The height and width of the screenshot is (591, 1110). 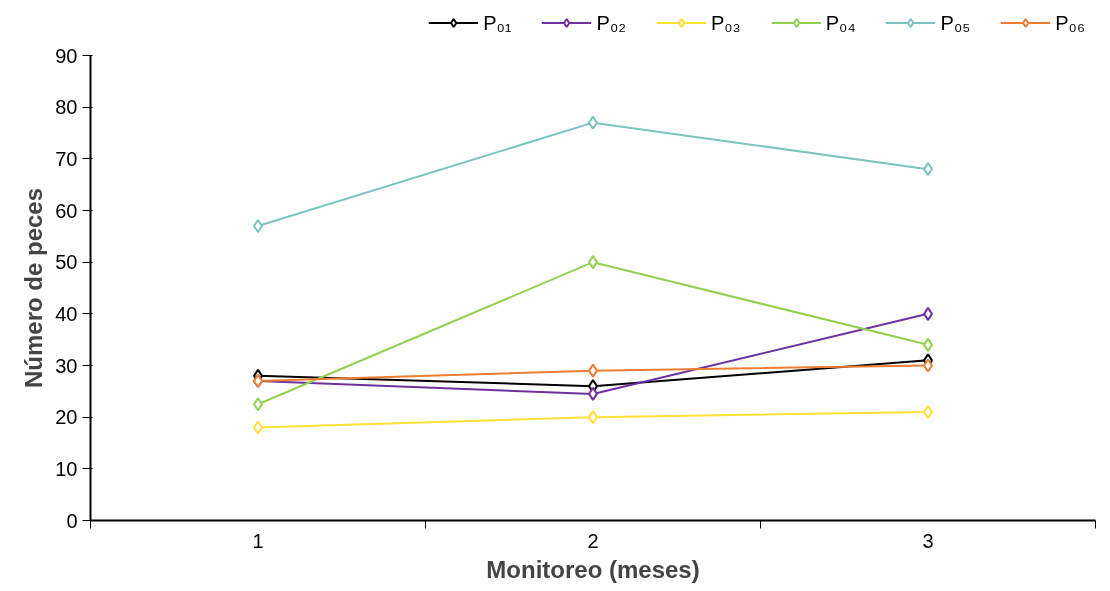 What do you see at coordinates (593, 540) in the screenshot?
I see `x-tick-label: 2` at bounding box center [593, 540].